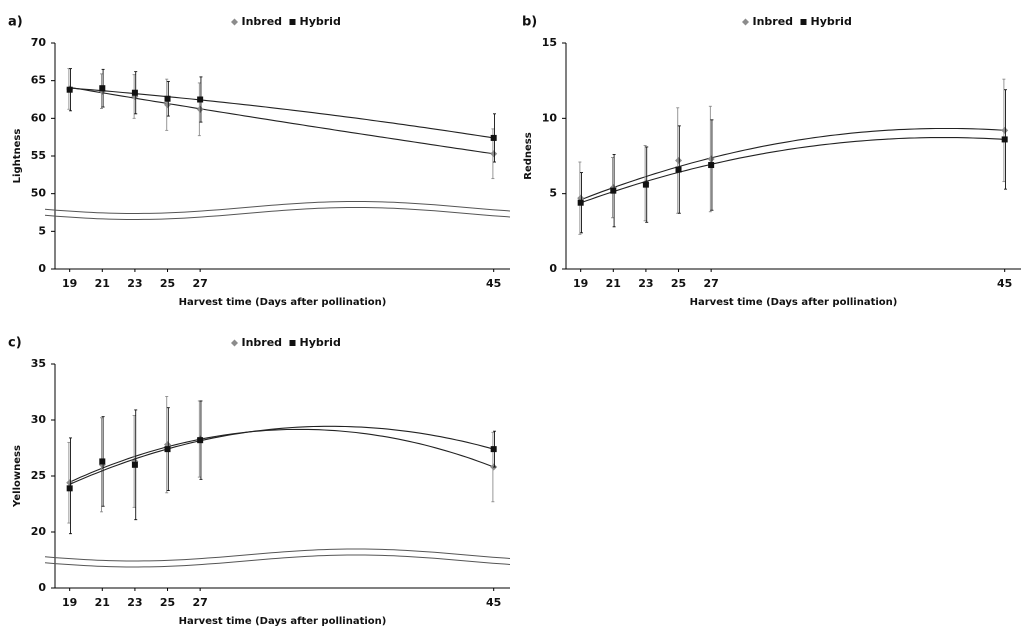 The image size is (1032, 633). I want to click on y-axis-label: Yellowness, so click(17, 476).